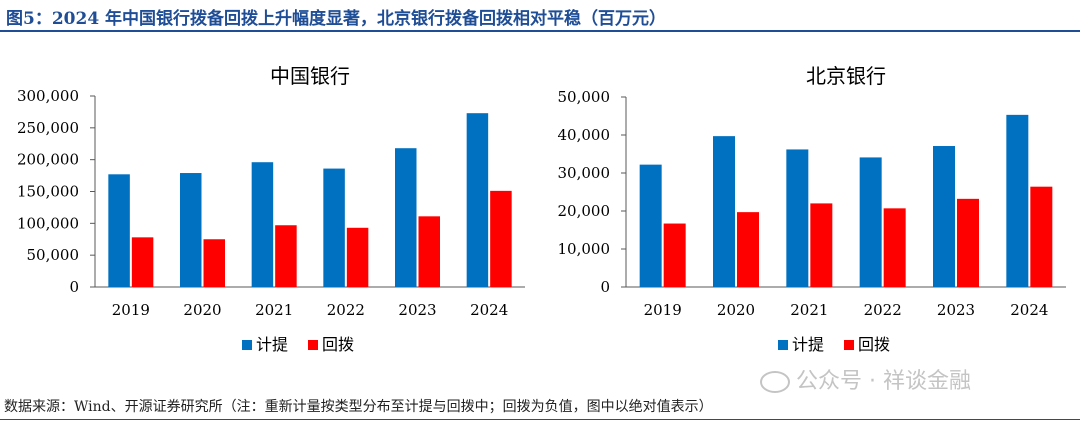 The image size is (1080, 421). What do you see at coordinates (540, 31) in the screenshot?
I see `title-divider` at bounding box center [540, 31].